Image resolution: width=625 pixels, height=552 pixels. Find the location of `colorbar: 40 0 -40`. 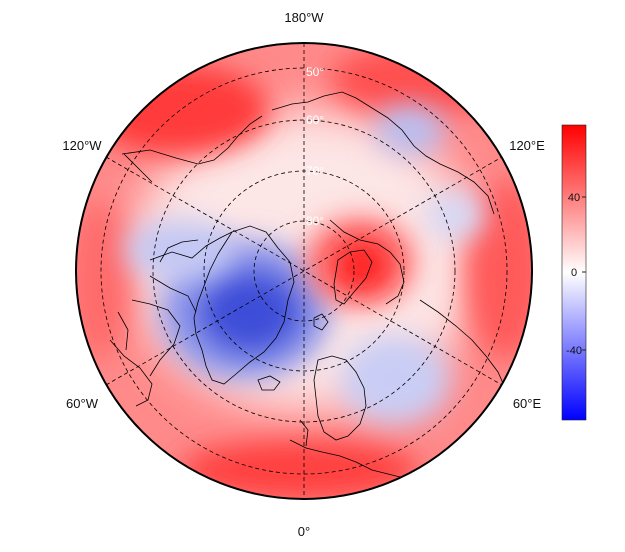

colorbar: 40 0 -40 is located at coordinates (574, 272).